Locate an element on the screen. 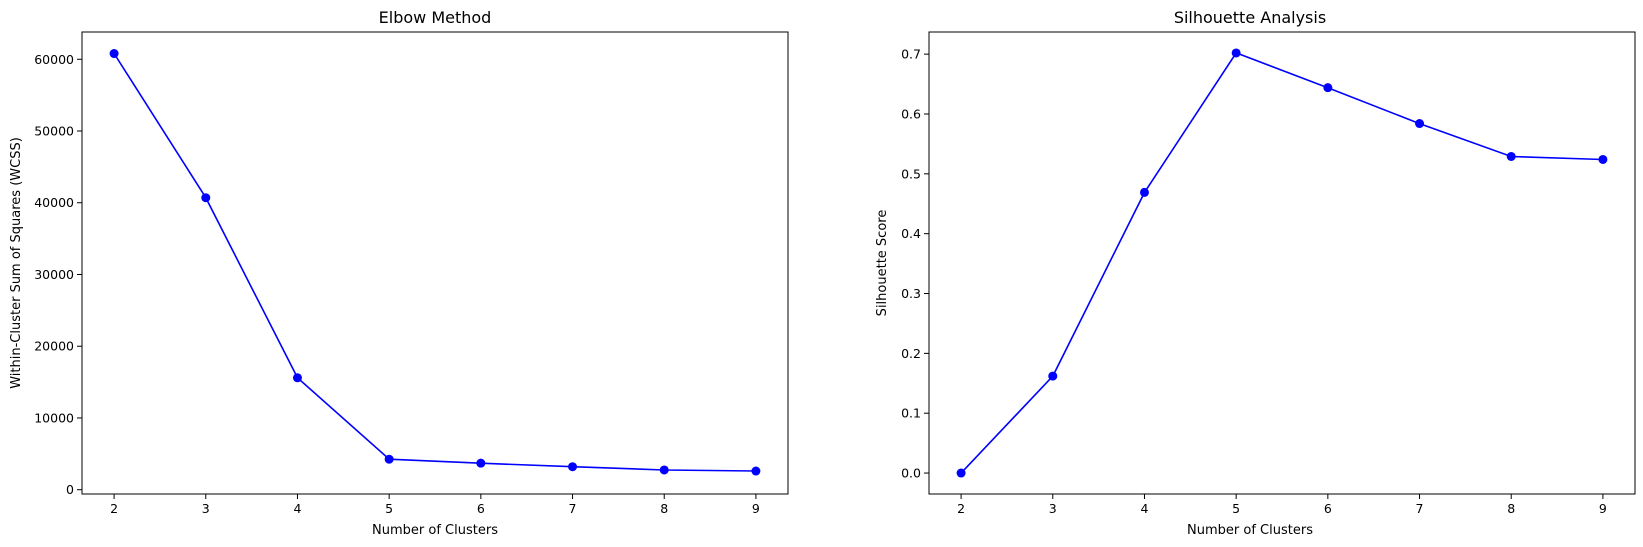 The width and height of the screenshot is (1643, 547). silhouette-x-tick-label: 5 is located at coordinates (1236, 508).